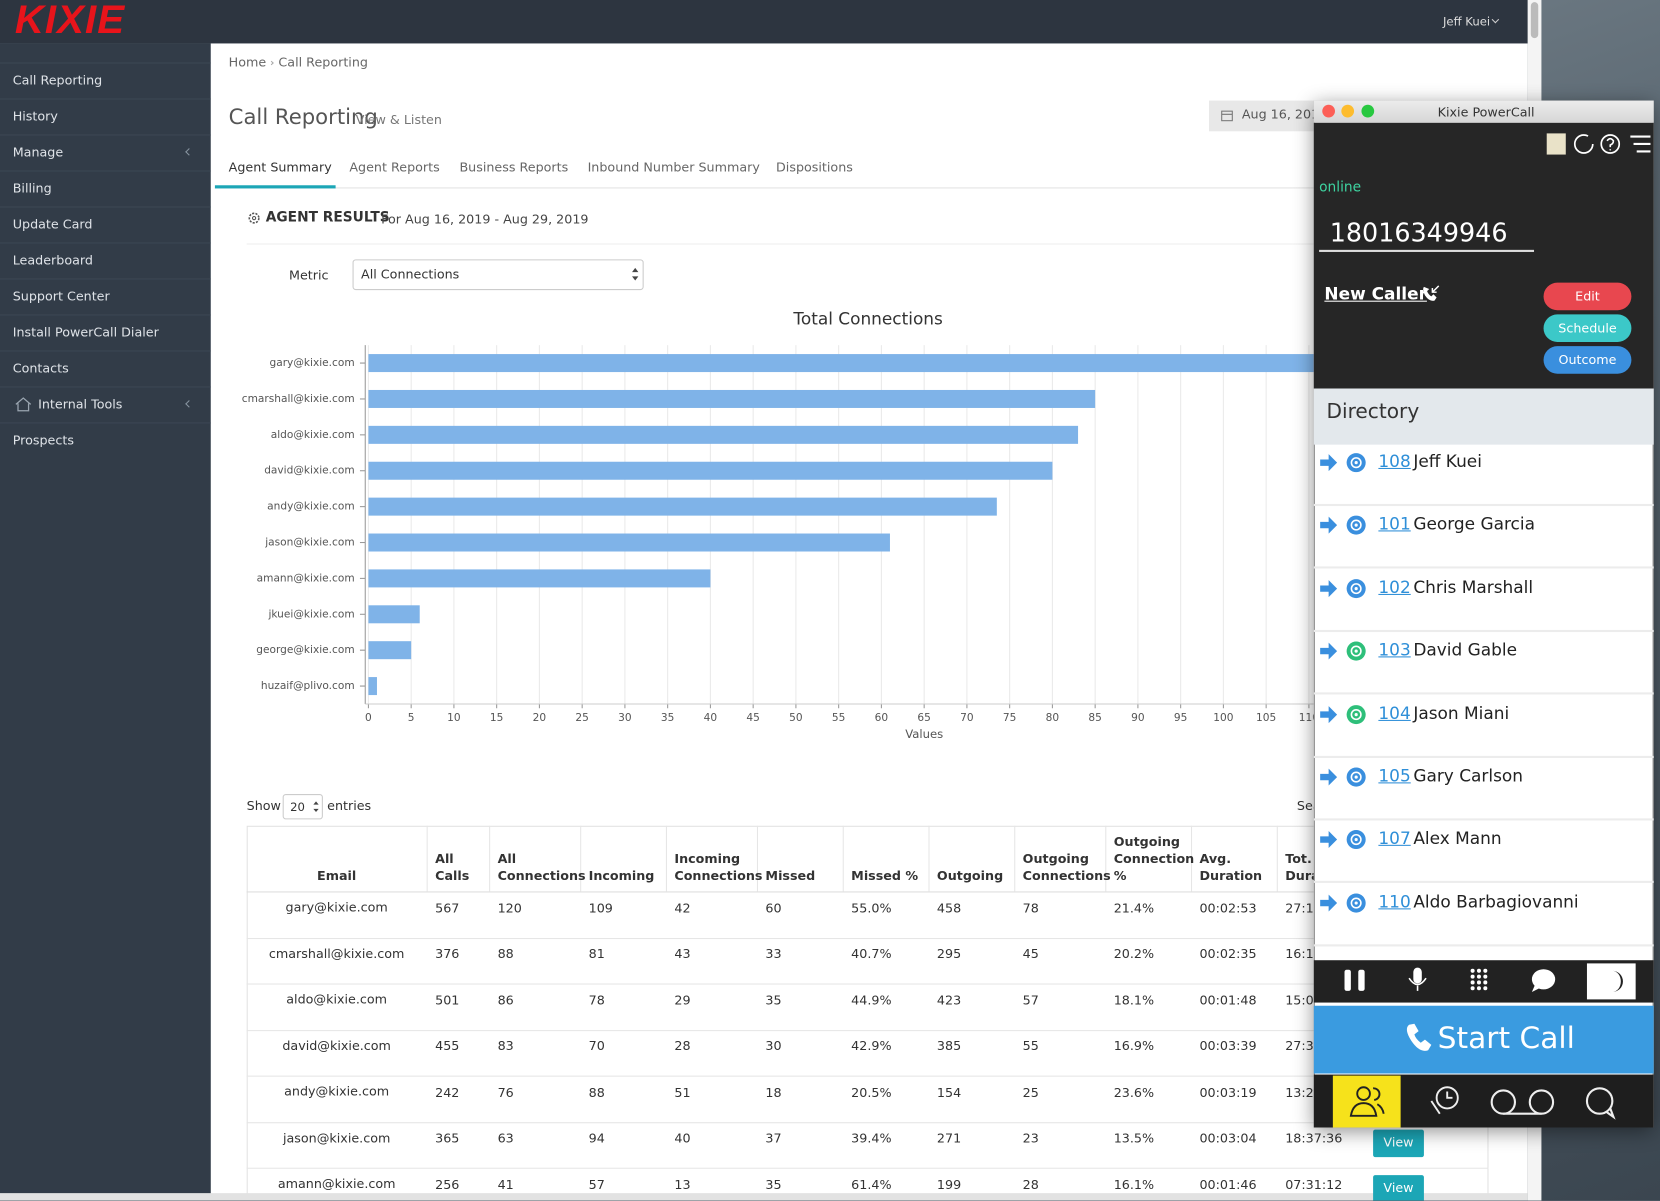  What do you see at coordinates (1394, 649) in the screenshot?
I see `extension-link: 103` at bounding box center [1394, 649].